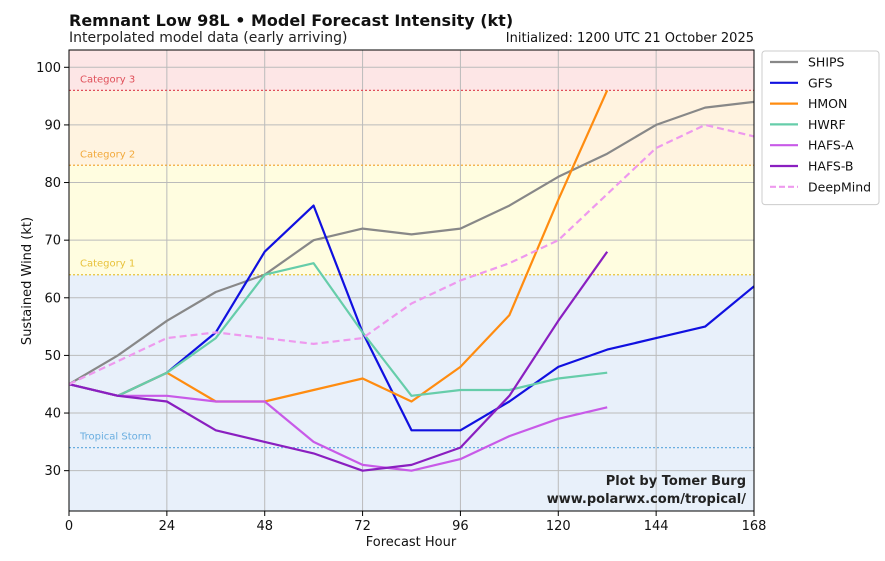  Describe the element at coordinates (107, 264) in the screenshot. I see `category-label: Category 1` at that location.